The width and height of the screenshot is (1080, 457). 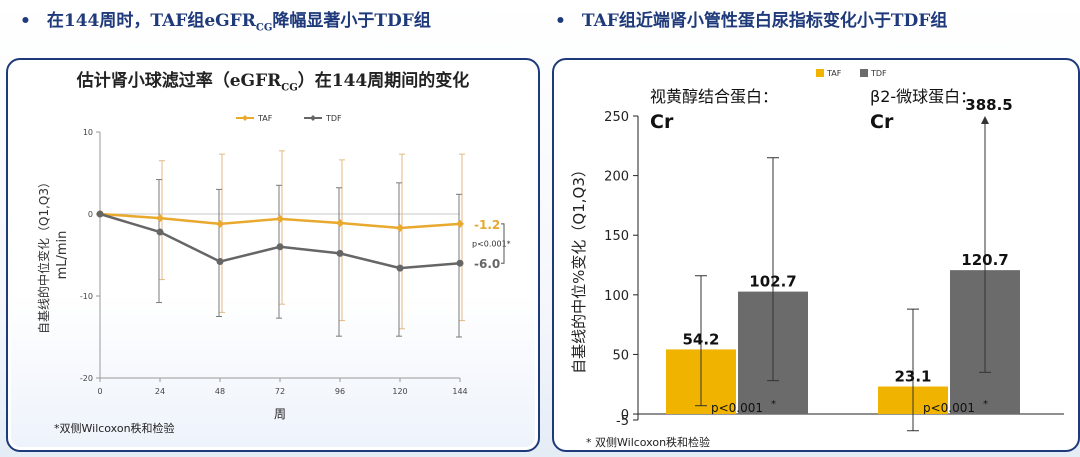 I want to click on group-label: 视黄醇结合蛋白：, so click(x=714, y=96).